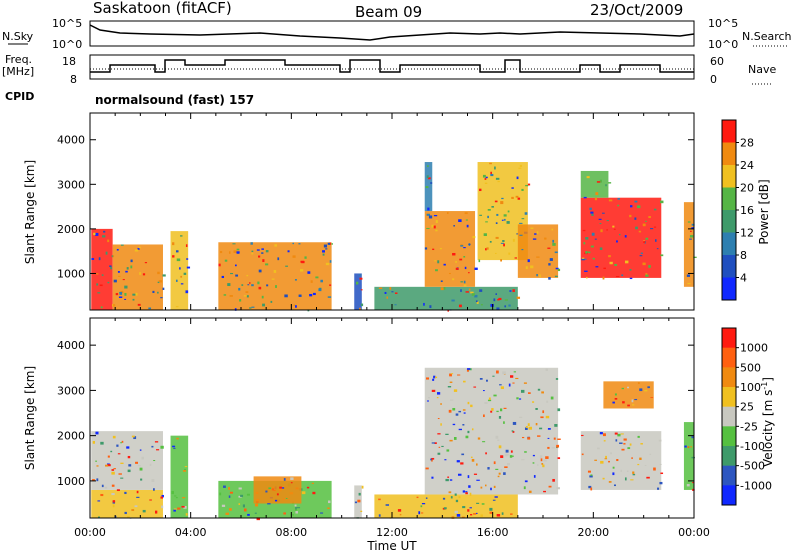 This screenshot has width=800, height=558. Describe the element at coordinates (747, 407) in the screenshot. I see `colorbar-tick-label: 25` at that location.